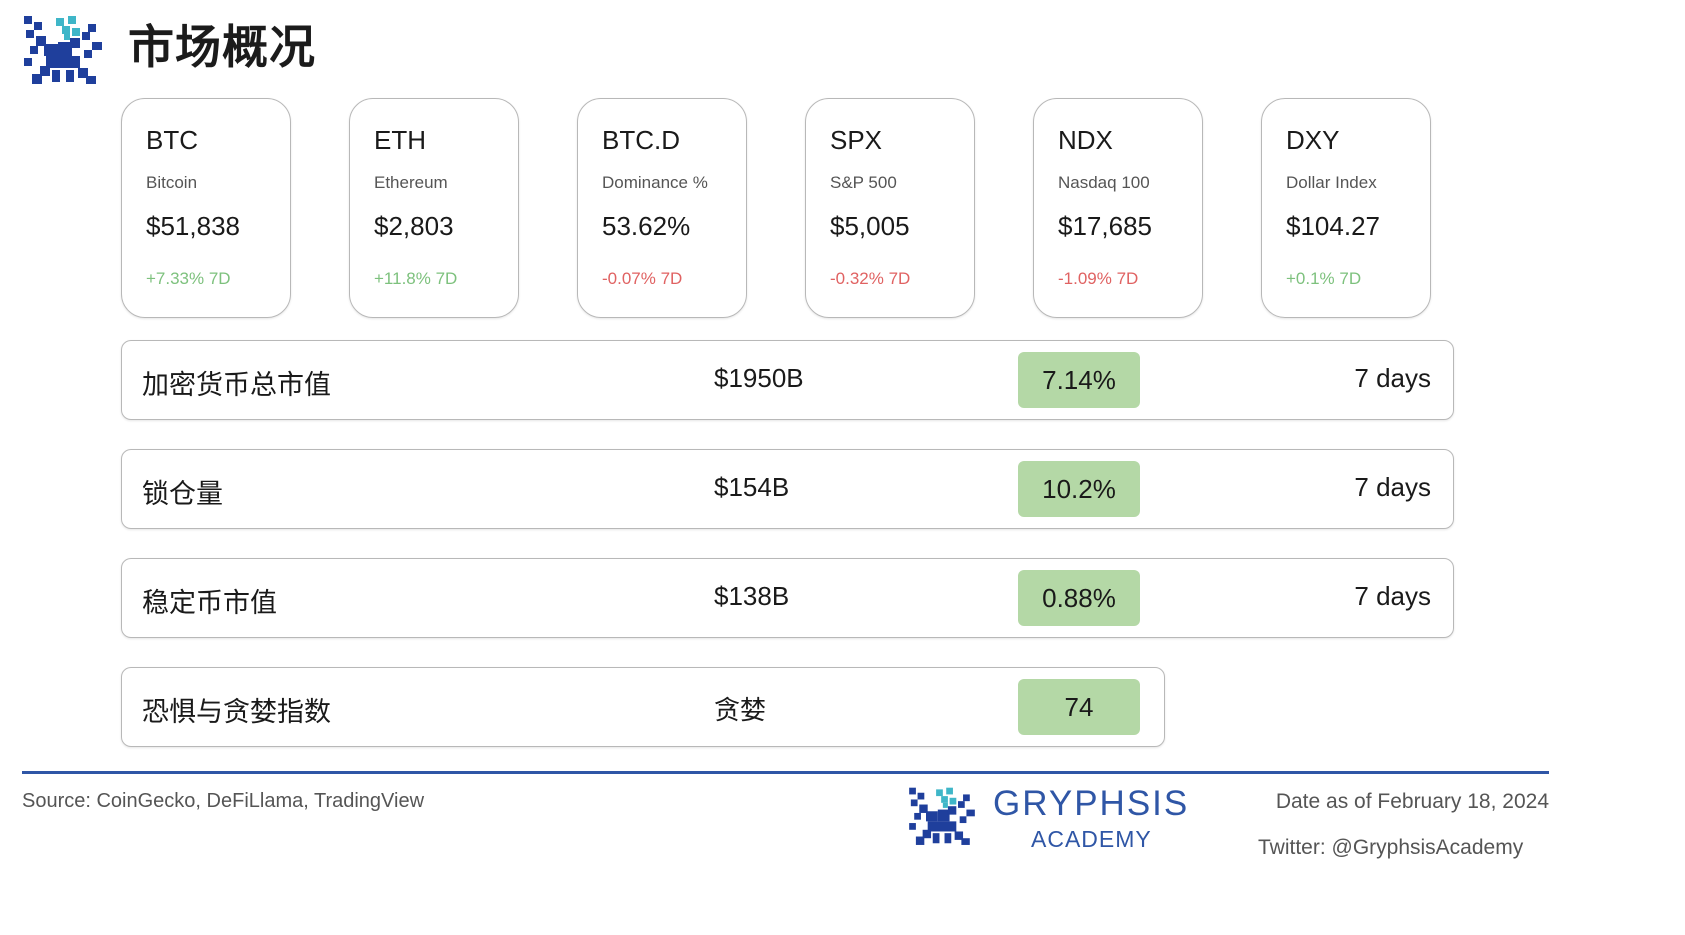 Image resolution: width=1685 pixels, height=935 pixels. I want to click on ticker-price: 53.62%, so click(646, 226).